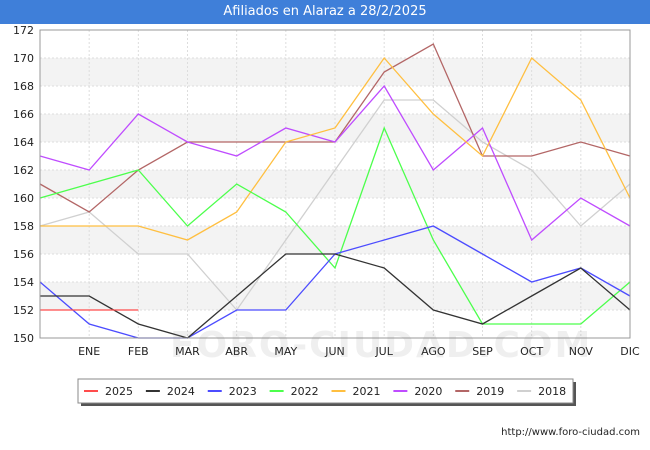 The image size is (650, 450). I want to click on x-tick-label: SEP, so click(482, 351).